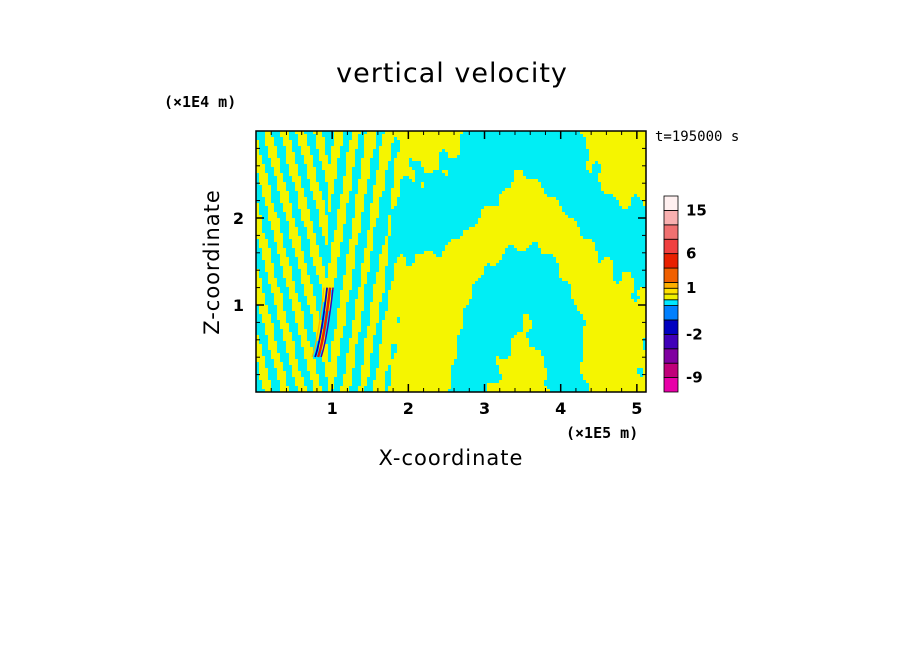 Image resolution: width=904 pixels, height=654 pixels. What do you see at coordinates (484, 408) in the screenshot?
I see `x-tick-label: 3` at bounding box center [484, 408].